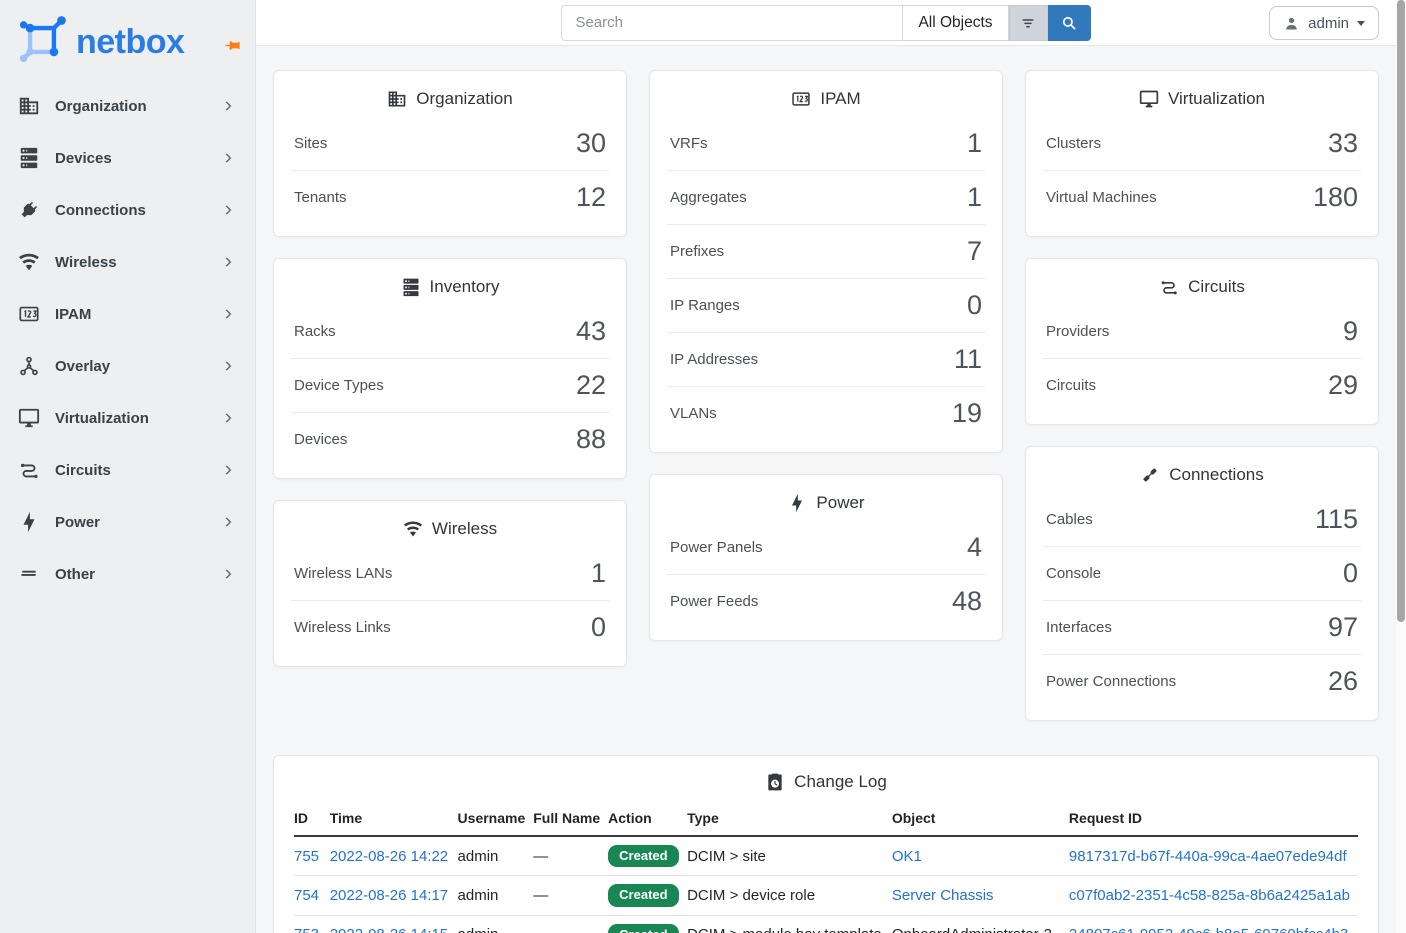 This screenshot has width=1406, height=933. Describe the element at coordinates (906, 856) in the screenshot. I see `change-object-link: OK1` at that location.